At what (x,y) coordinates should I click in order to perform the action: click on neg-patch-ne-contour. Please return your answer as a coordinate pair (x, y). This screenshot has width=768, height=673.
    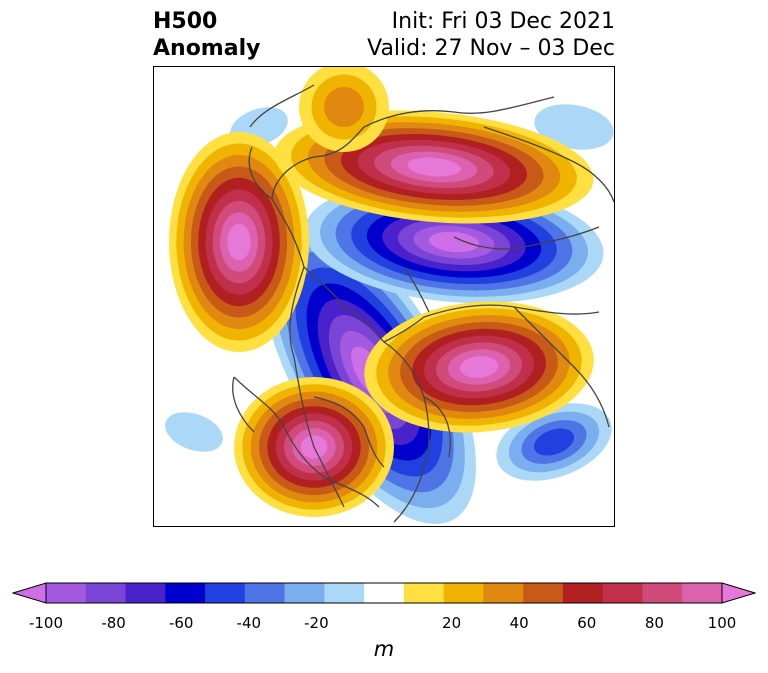
    Looking at the image, I should click on (574, 127).